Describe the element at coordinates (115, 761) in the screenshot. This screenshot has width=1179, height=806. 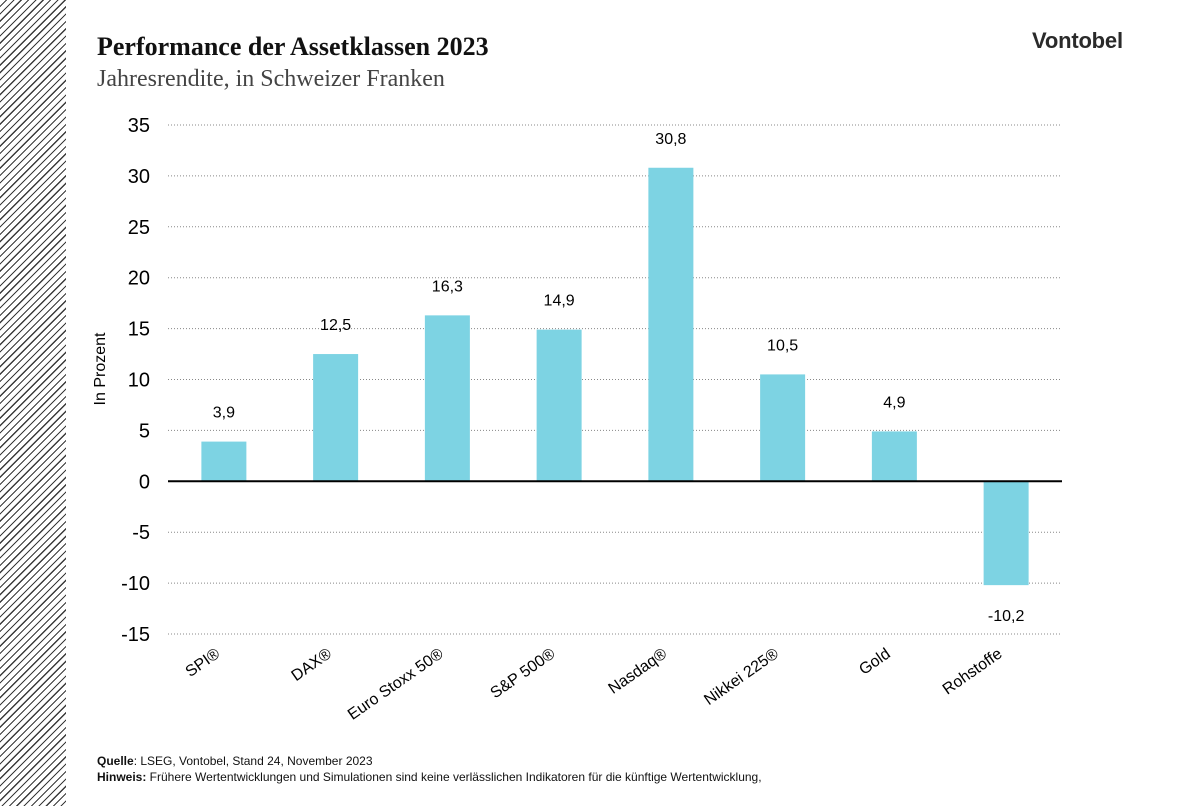
I see `source-label: Quelle` at that location.